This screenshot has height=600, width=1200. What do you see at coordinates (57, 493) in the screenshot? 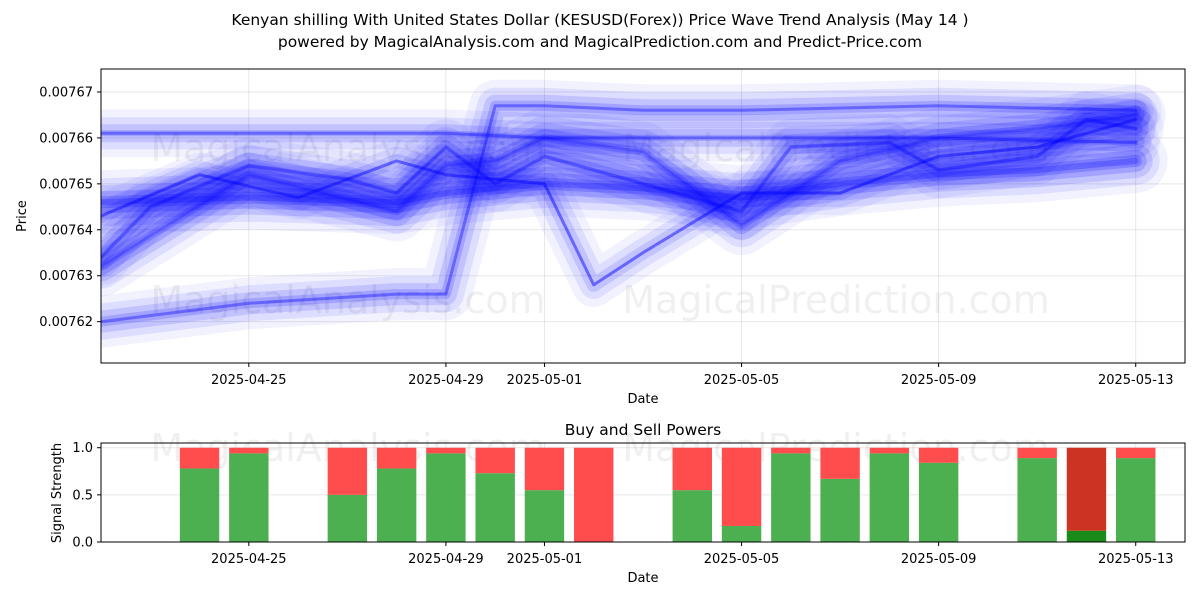
I see `buy-sell-y-axis-label: Signal Strength` at bounding box center [57, 493].